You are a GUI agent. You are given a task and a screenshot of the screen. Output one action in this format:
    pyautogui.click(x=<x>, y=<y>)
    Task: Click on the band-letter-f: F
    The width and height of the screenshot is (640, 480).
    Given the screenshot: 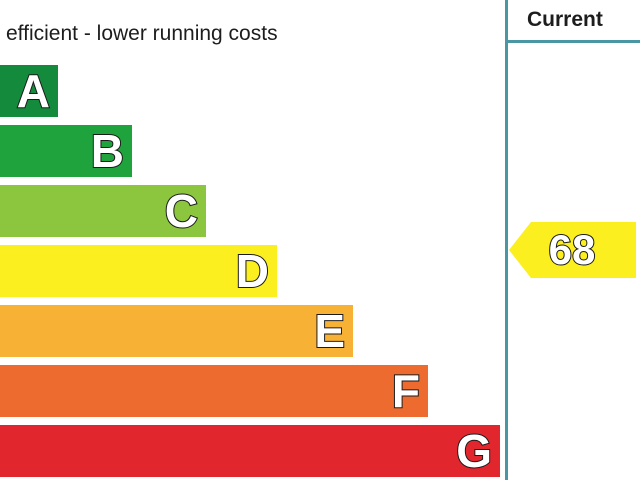 What is the action you would take?
    pyautogui.click(x=406, y=391)
    